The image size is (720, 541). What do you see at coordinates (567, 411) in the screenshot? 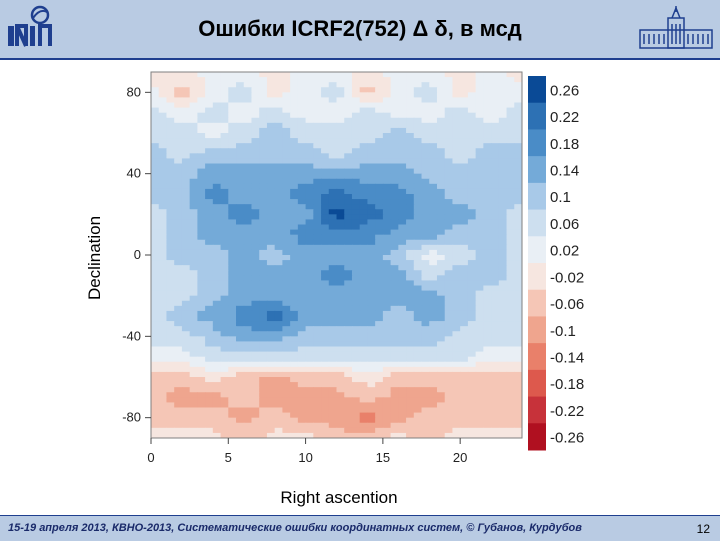
I see `colorbar-label: -0.22` at bounding box center [567, 411].